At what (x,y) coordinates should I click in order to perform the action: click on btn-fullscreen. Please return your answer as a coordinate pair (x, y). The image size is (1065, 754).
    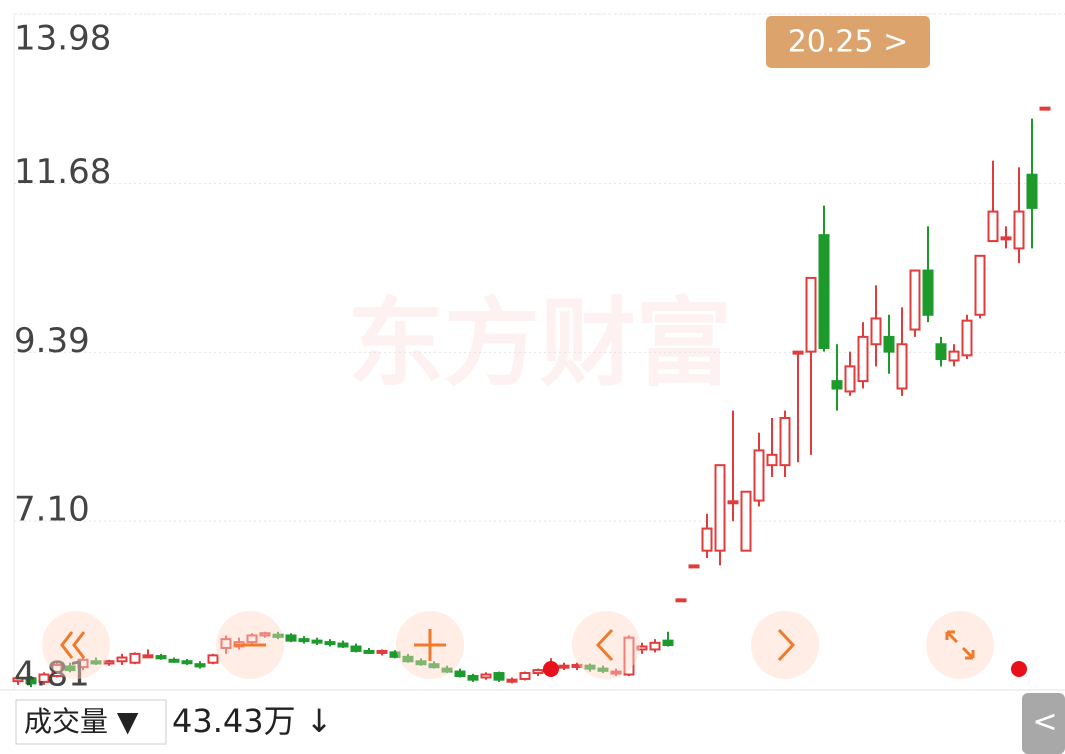
    Looking at the image, I should click on (960, 645).